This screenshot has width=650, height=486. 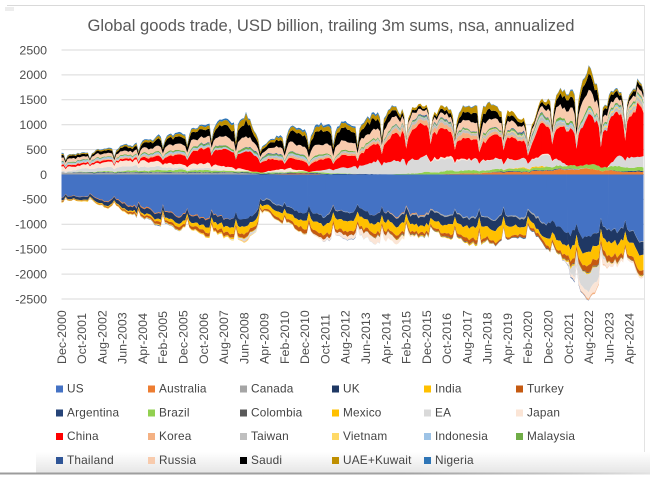 What do you see at coordinates (36, 150) in the screenshot?
I see `svg-text: 500` at bounding box center [36, 150].